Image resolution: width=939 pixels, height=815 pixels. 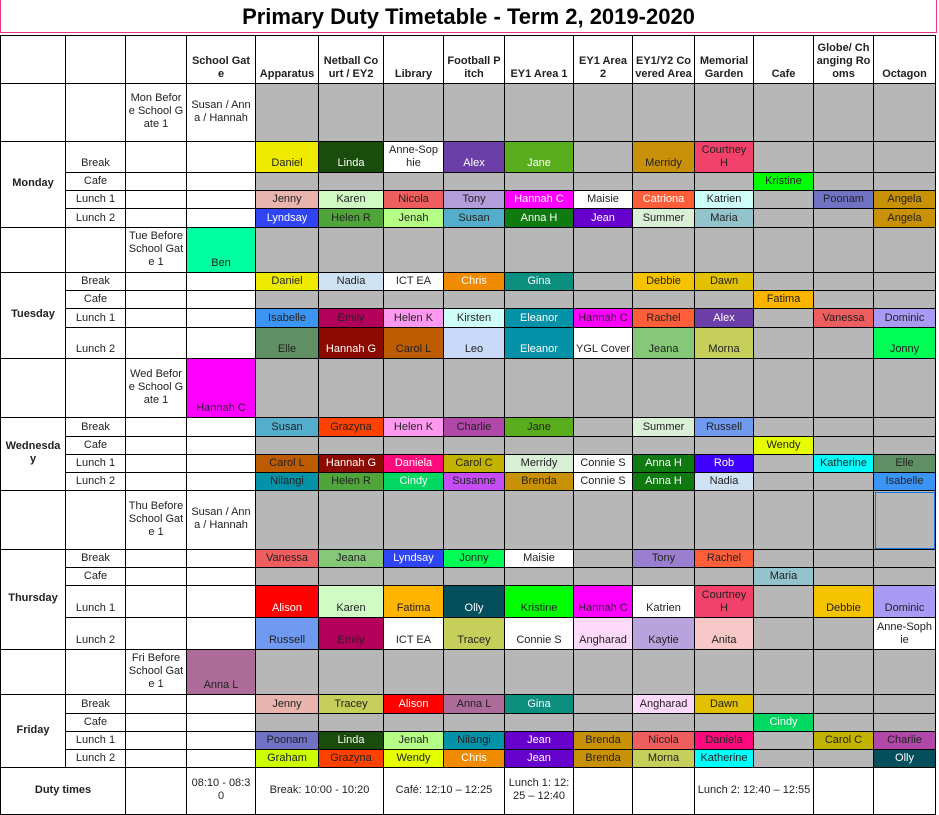 I want to click on duty-cell: Brenda, so click(x=603, y=740).